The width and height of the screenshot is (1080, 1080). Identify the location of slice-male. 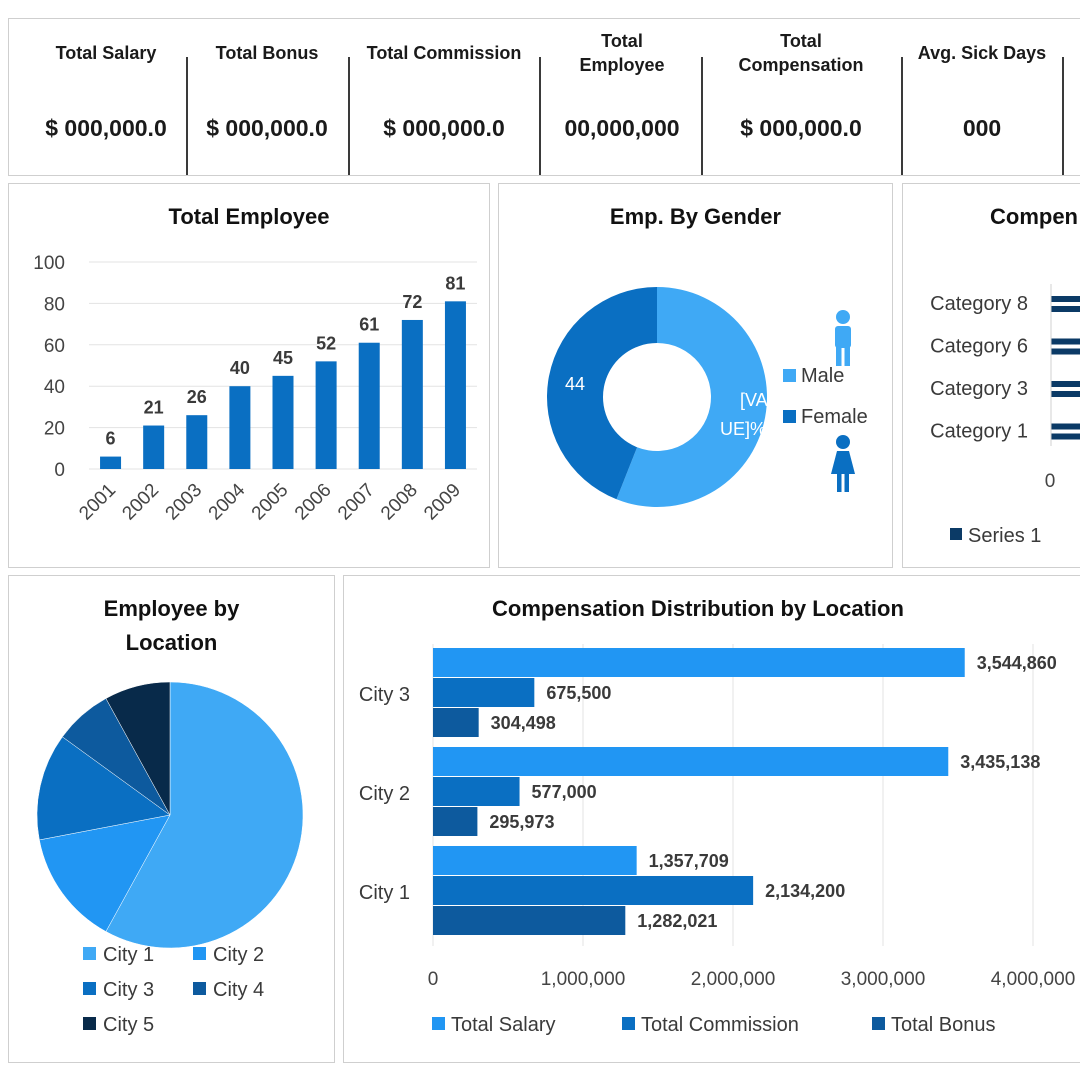
(691, 397).